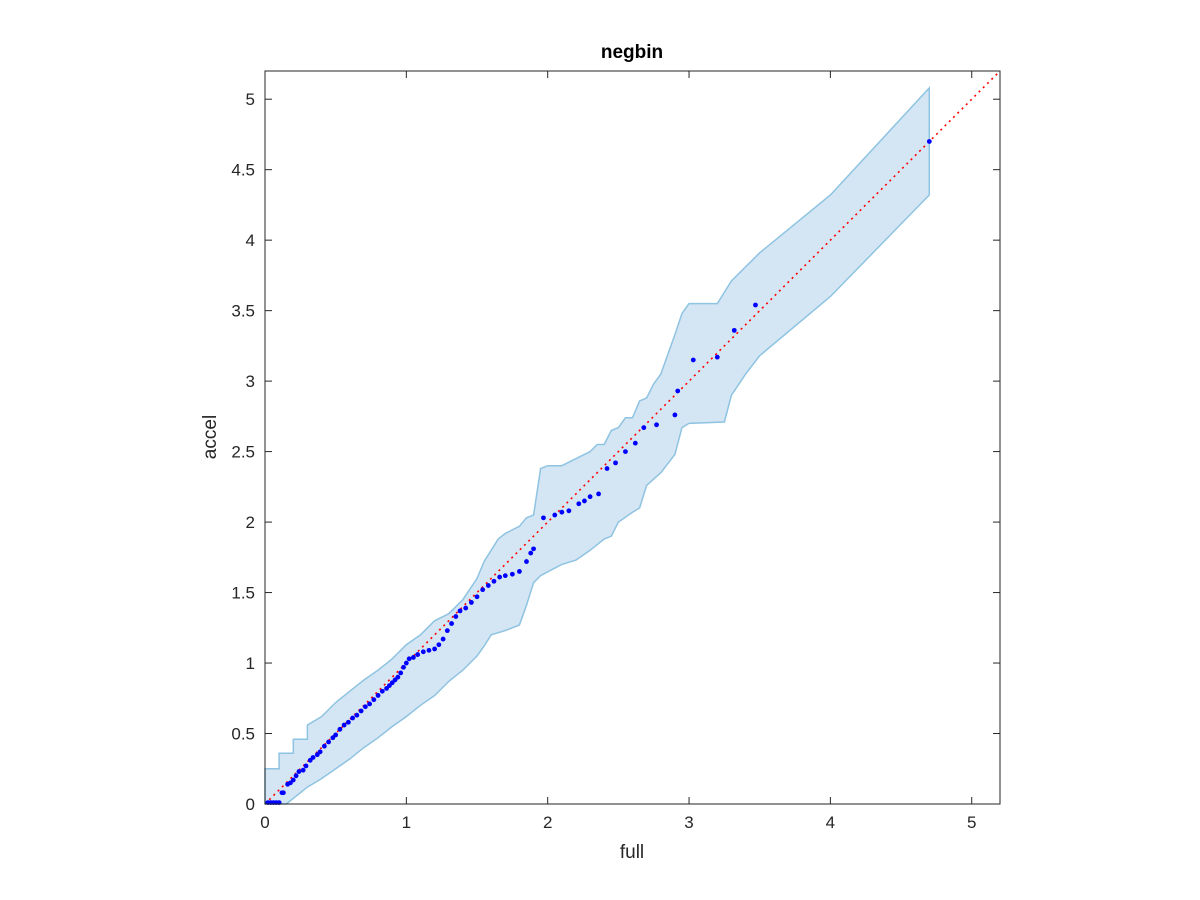  What do you see at coordinates (250, 99) in the screenshot?
I see `y-tick-label: 5` at bounding box center [250, 99].